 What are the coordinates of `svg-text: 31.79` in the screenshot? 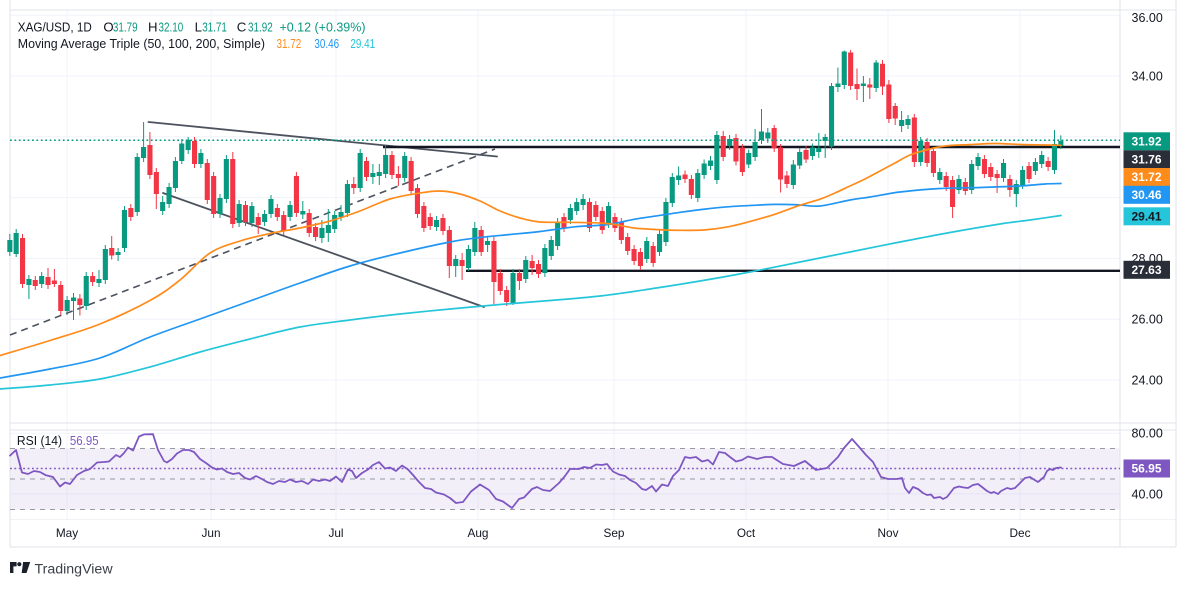 It's located at (125, 27).